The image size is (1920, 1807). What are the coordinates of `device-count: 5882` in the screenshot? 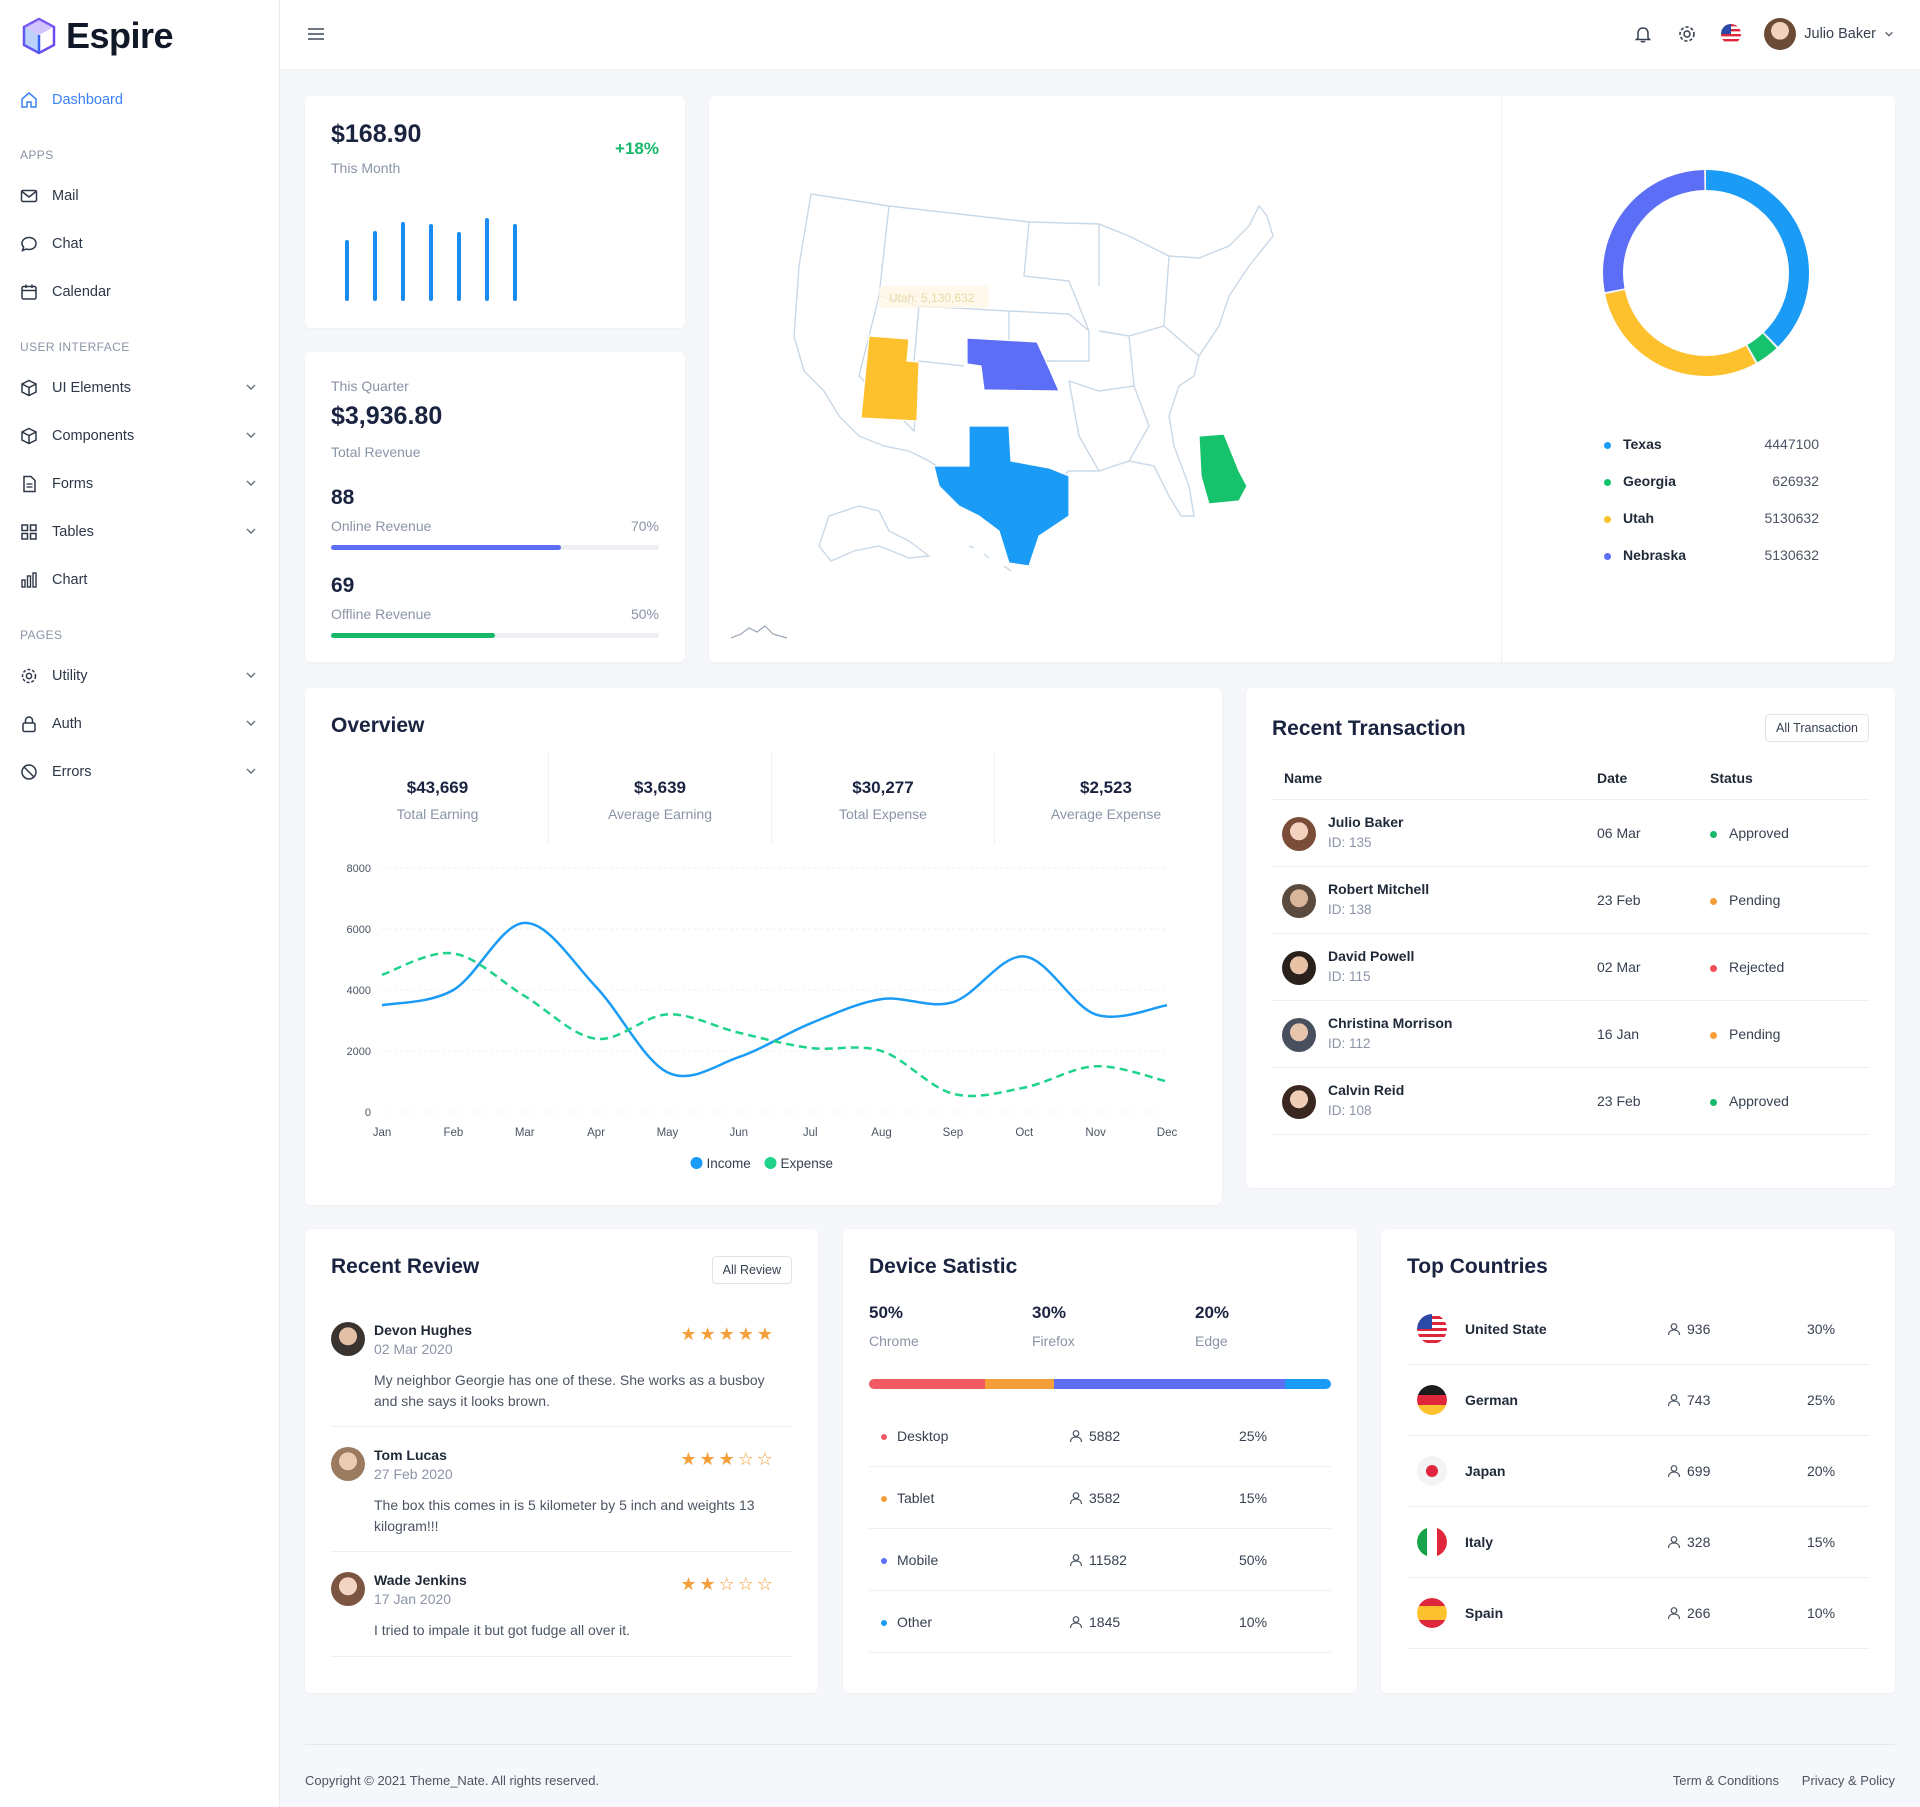 It's located at (1094, 1436).